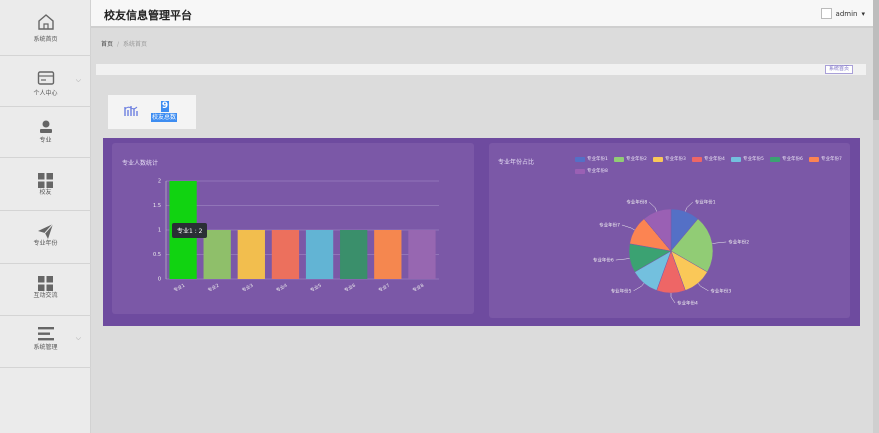 The image size is (879, 433). What do you see at coordinates (863, 13) in the screenshot?
I see `caret-down-icon: ▾` at bounding box center [863, 13].